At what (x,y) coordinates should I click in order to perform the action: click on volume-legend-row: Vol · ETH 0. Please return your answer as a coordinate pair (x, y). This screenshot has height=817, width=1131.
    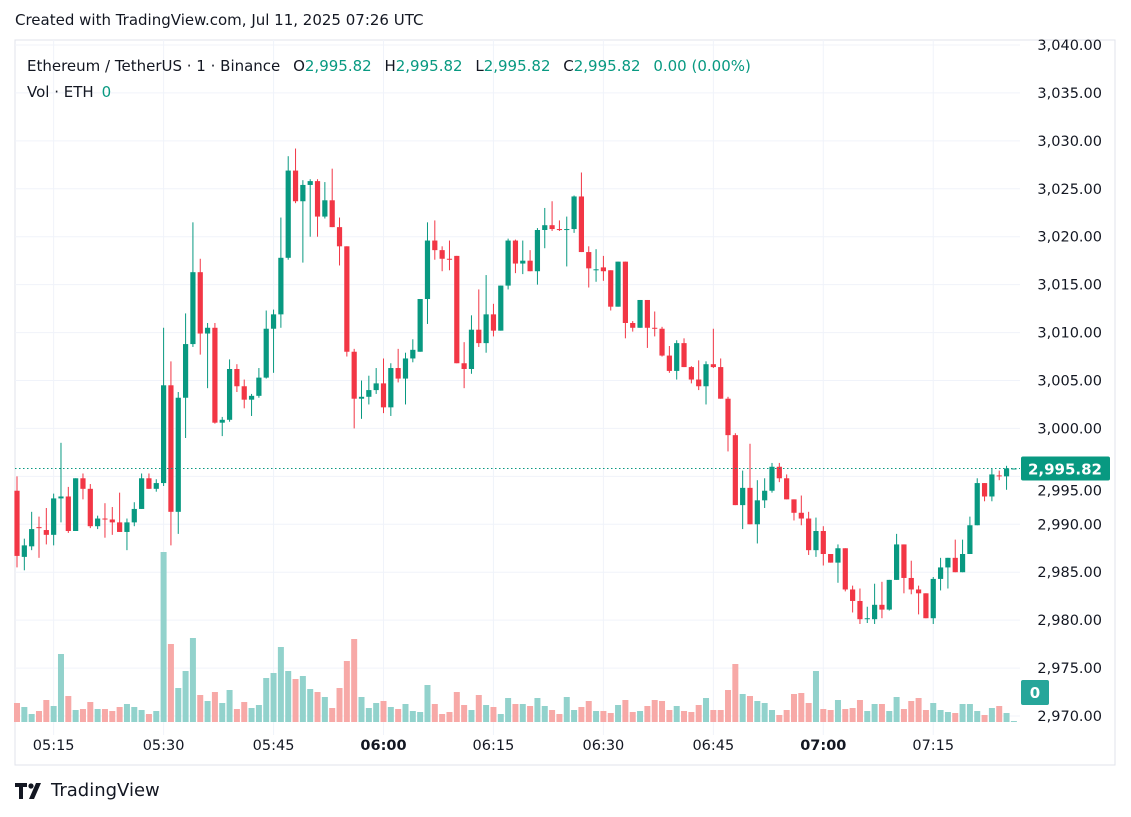
    Looking at the image, I should click on (389, 92).